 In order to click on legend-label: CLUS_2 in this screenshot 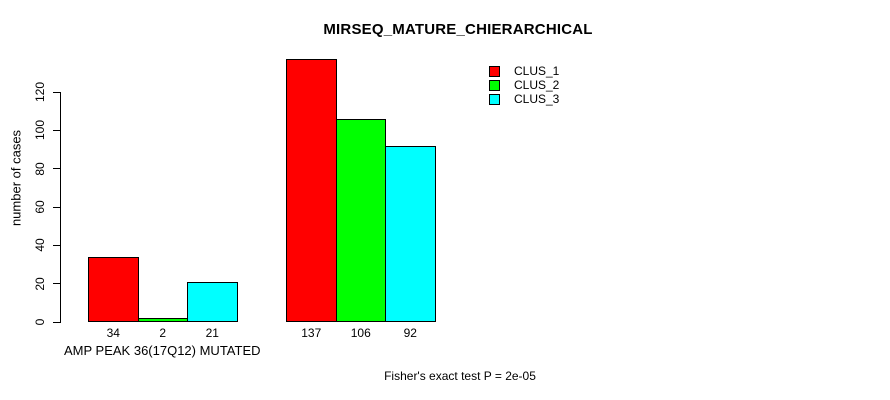, I will do `click(537, 85)`.